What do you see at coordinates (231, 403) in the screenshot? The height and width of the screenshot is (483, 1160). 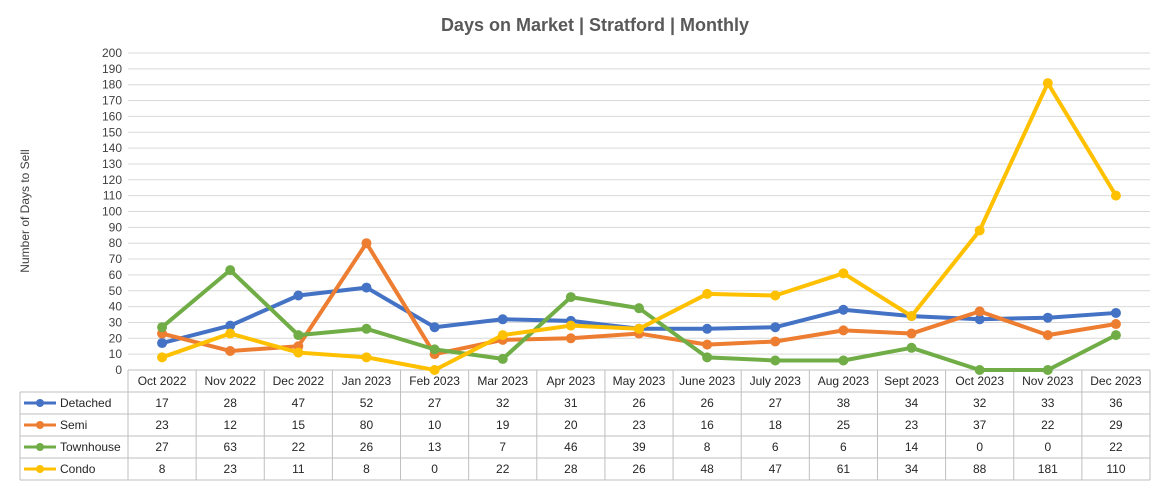 I see `table-cell-detached-nov-2022: 28` at bounding box center [231, 403].